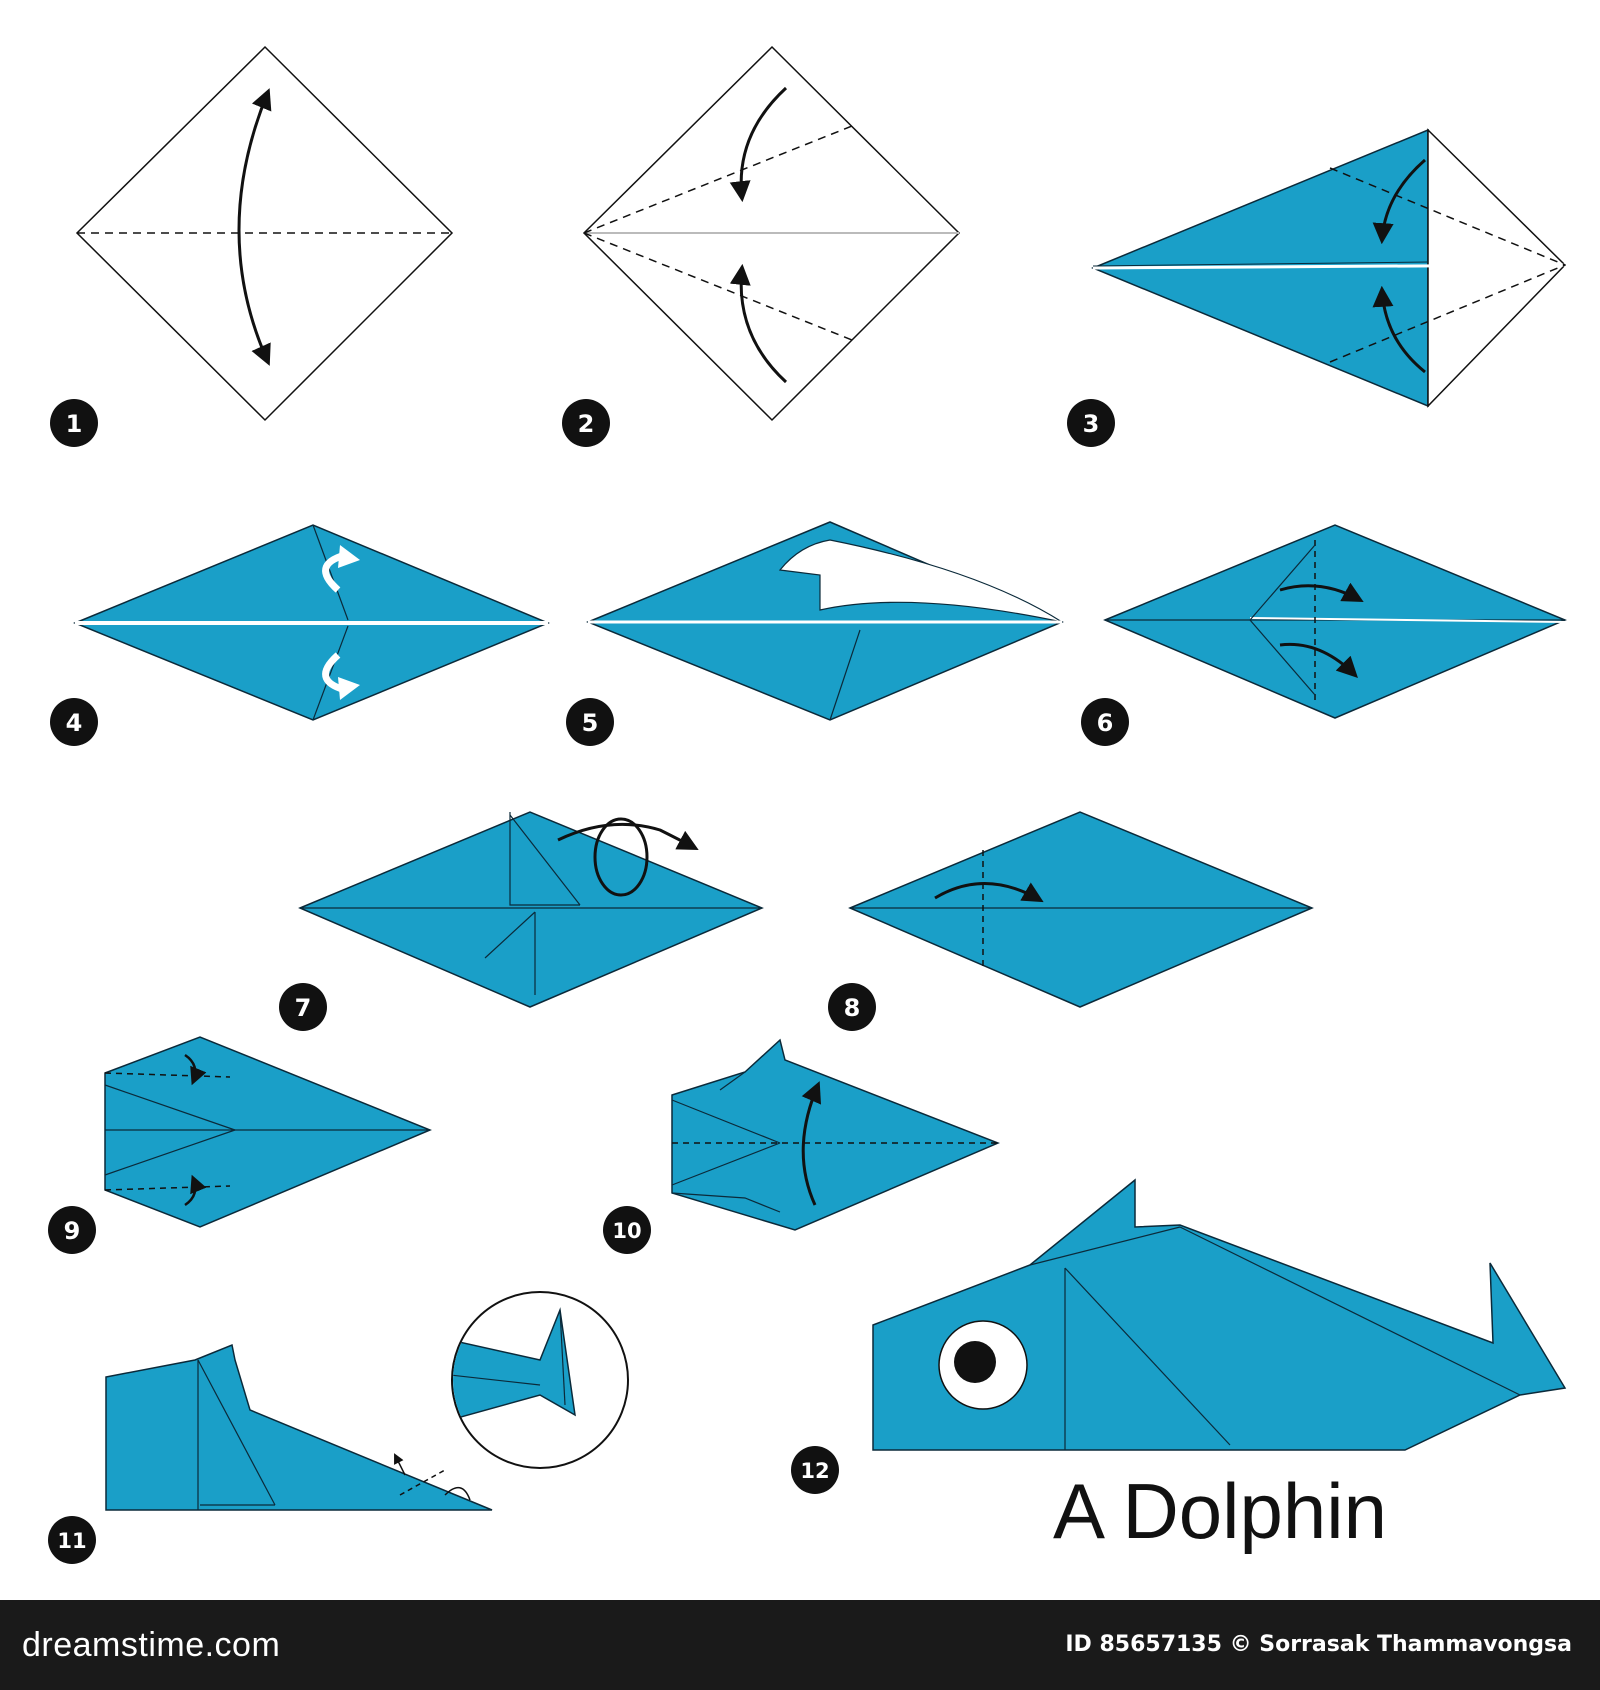  I want to click on step-number: 8, so click(852, 1008).